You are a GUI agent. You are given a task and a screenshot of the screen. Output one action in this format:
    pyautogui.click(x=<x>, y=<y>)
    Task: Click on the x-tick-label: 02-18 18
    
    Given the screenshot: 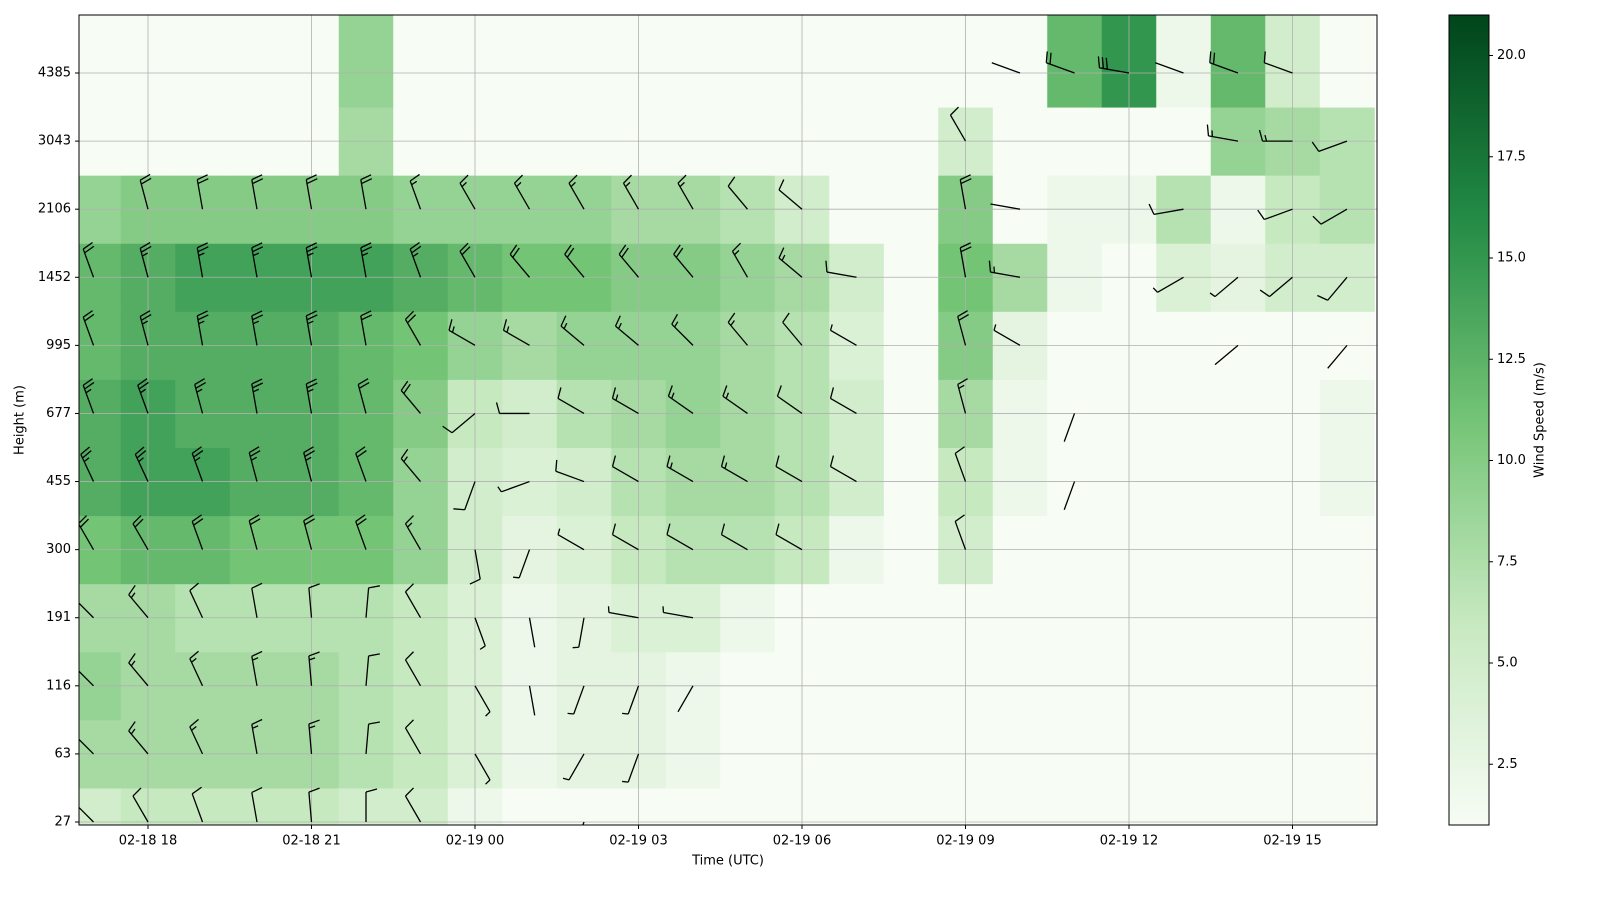 What is the action you would take?
    pyautogui.click(x=148, y=841)
    